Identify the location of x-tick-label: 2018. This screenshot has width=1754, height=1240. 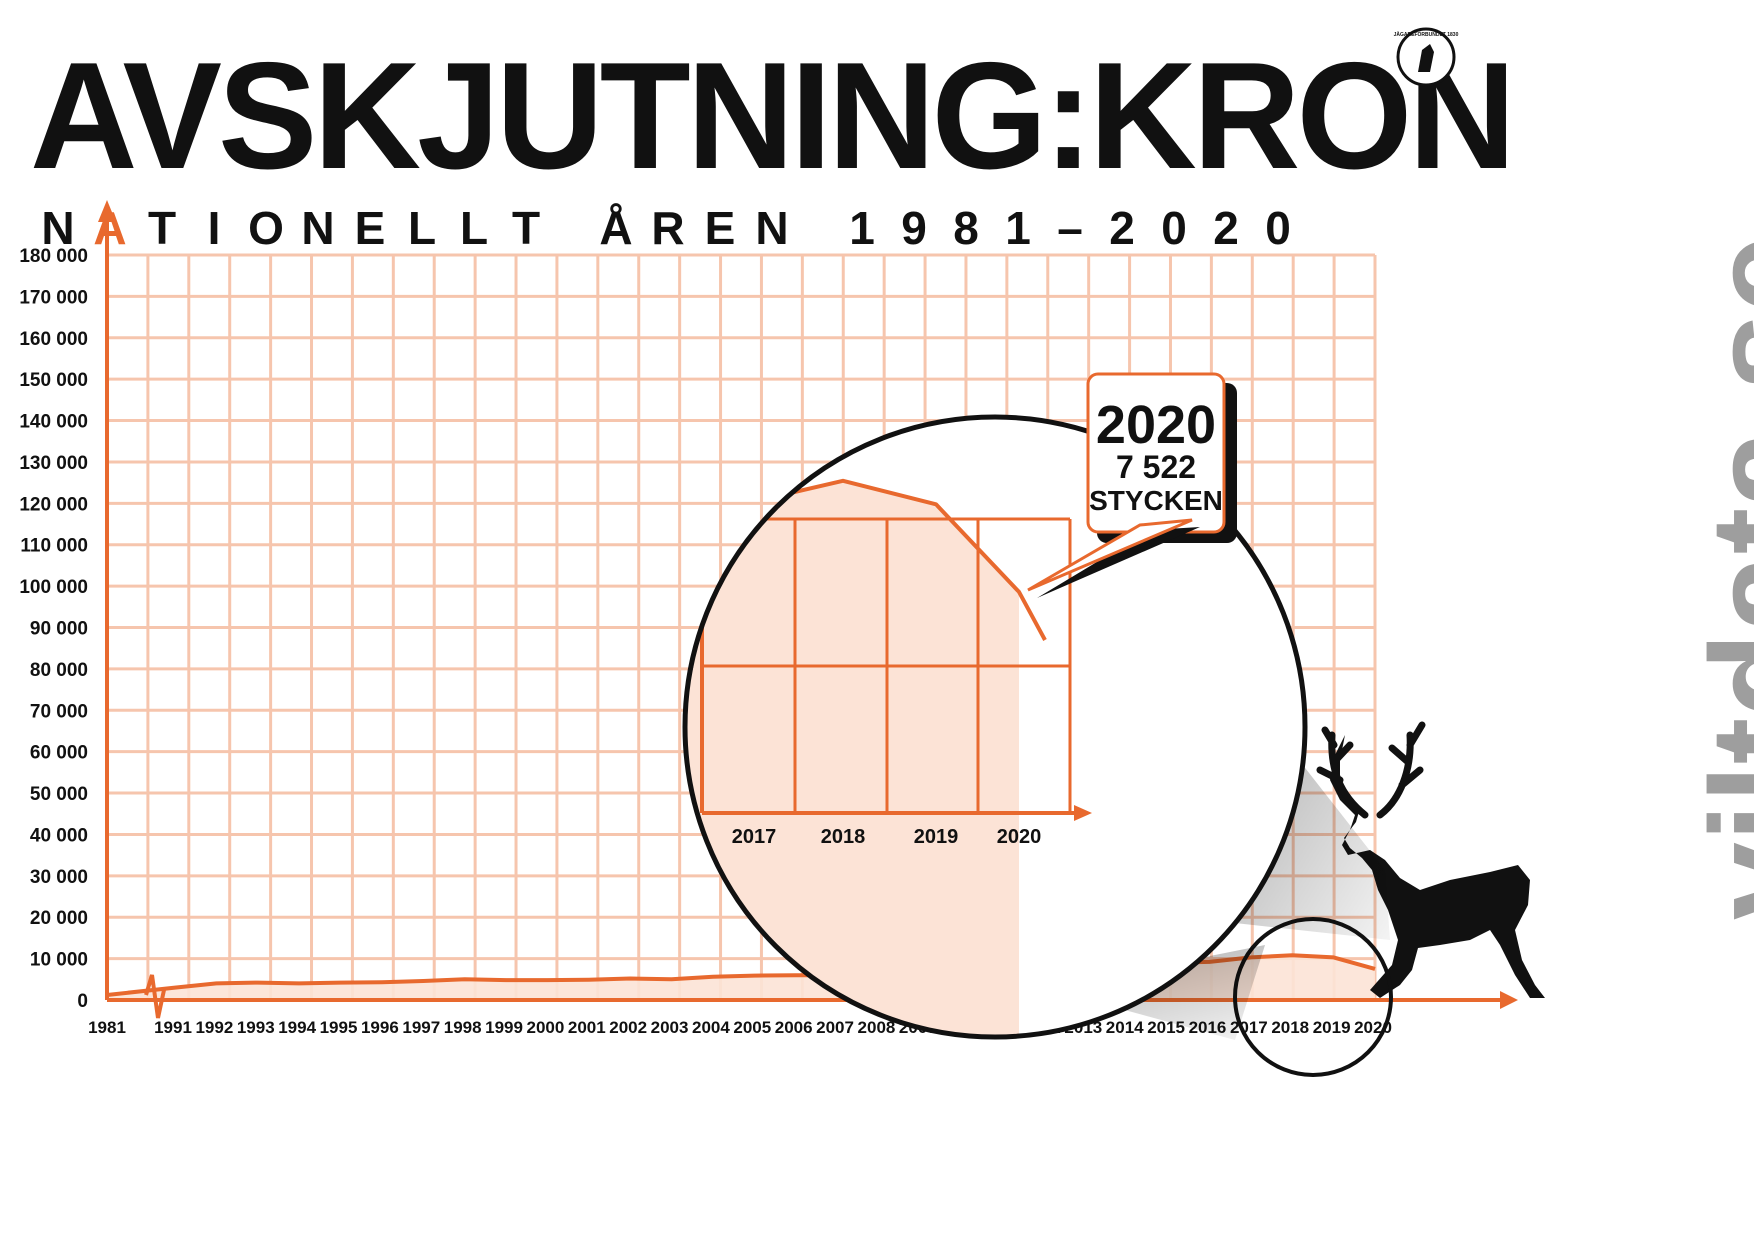
(1290, 1027).